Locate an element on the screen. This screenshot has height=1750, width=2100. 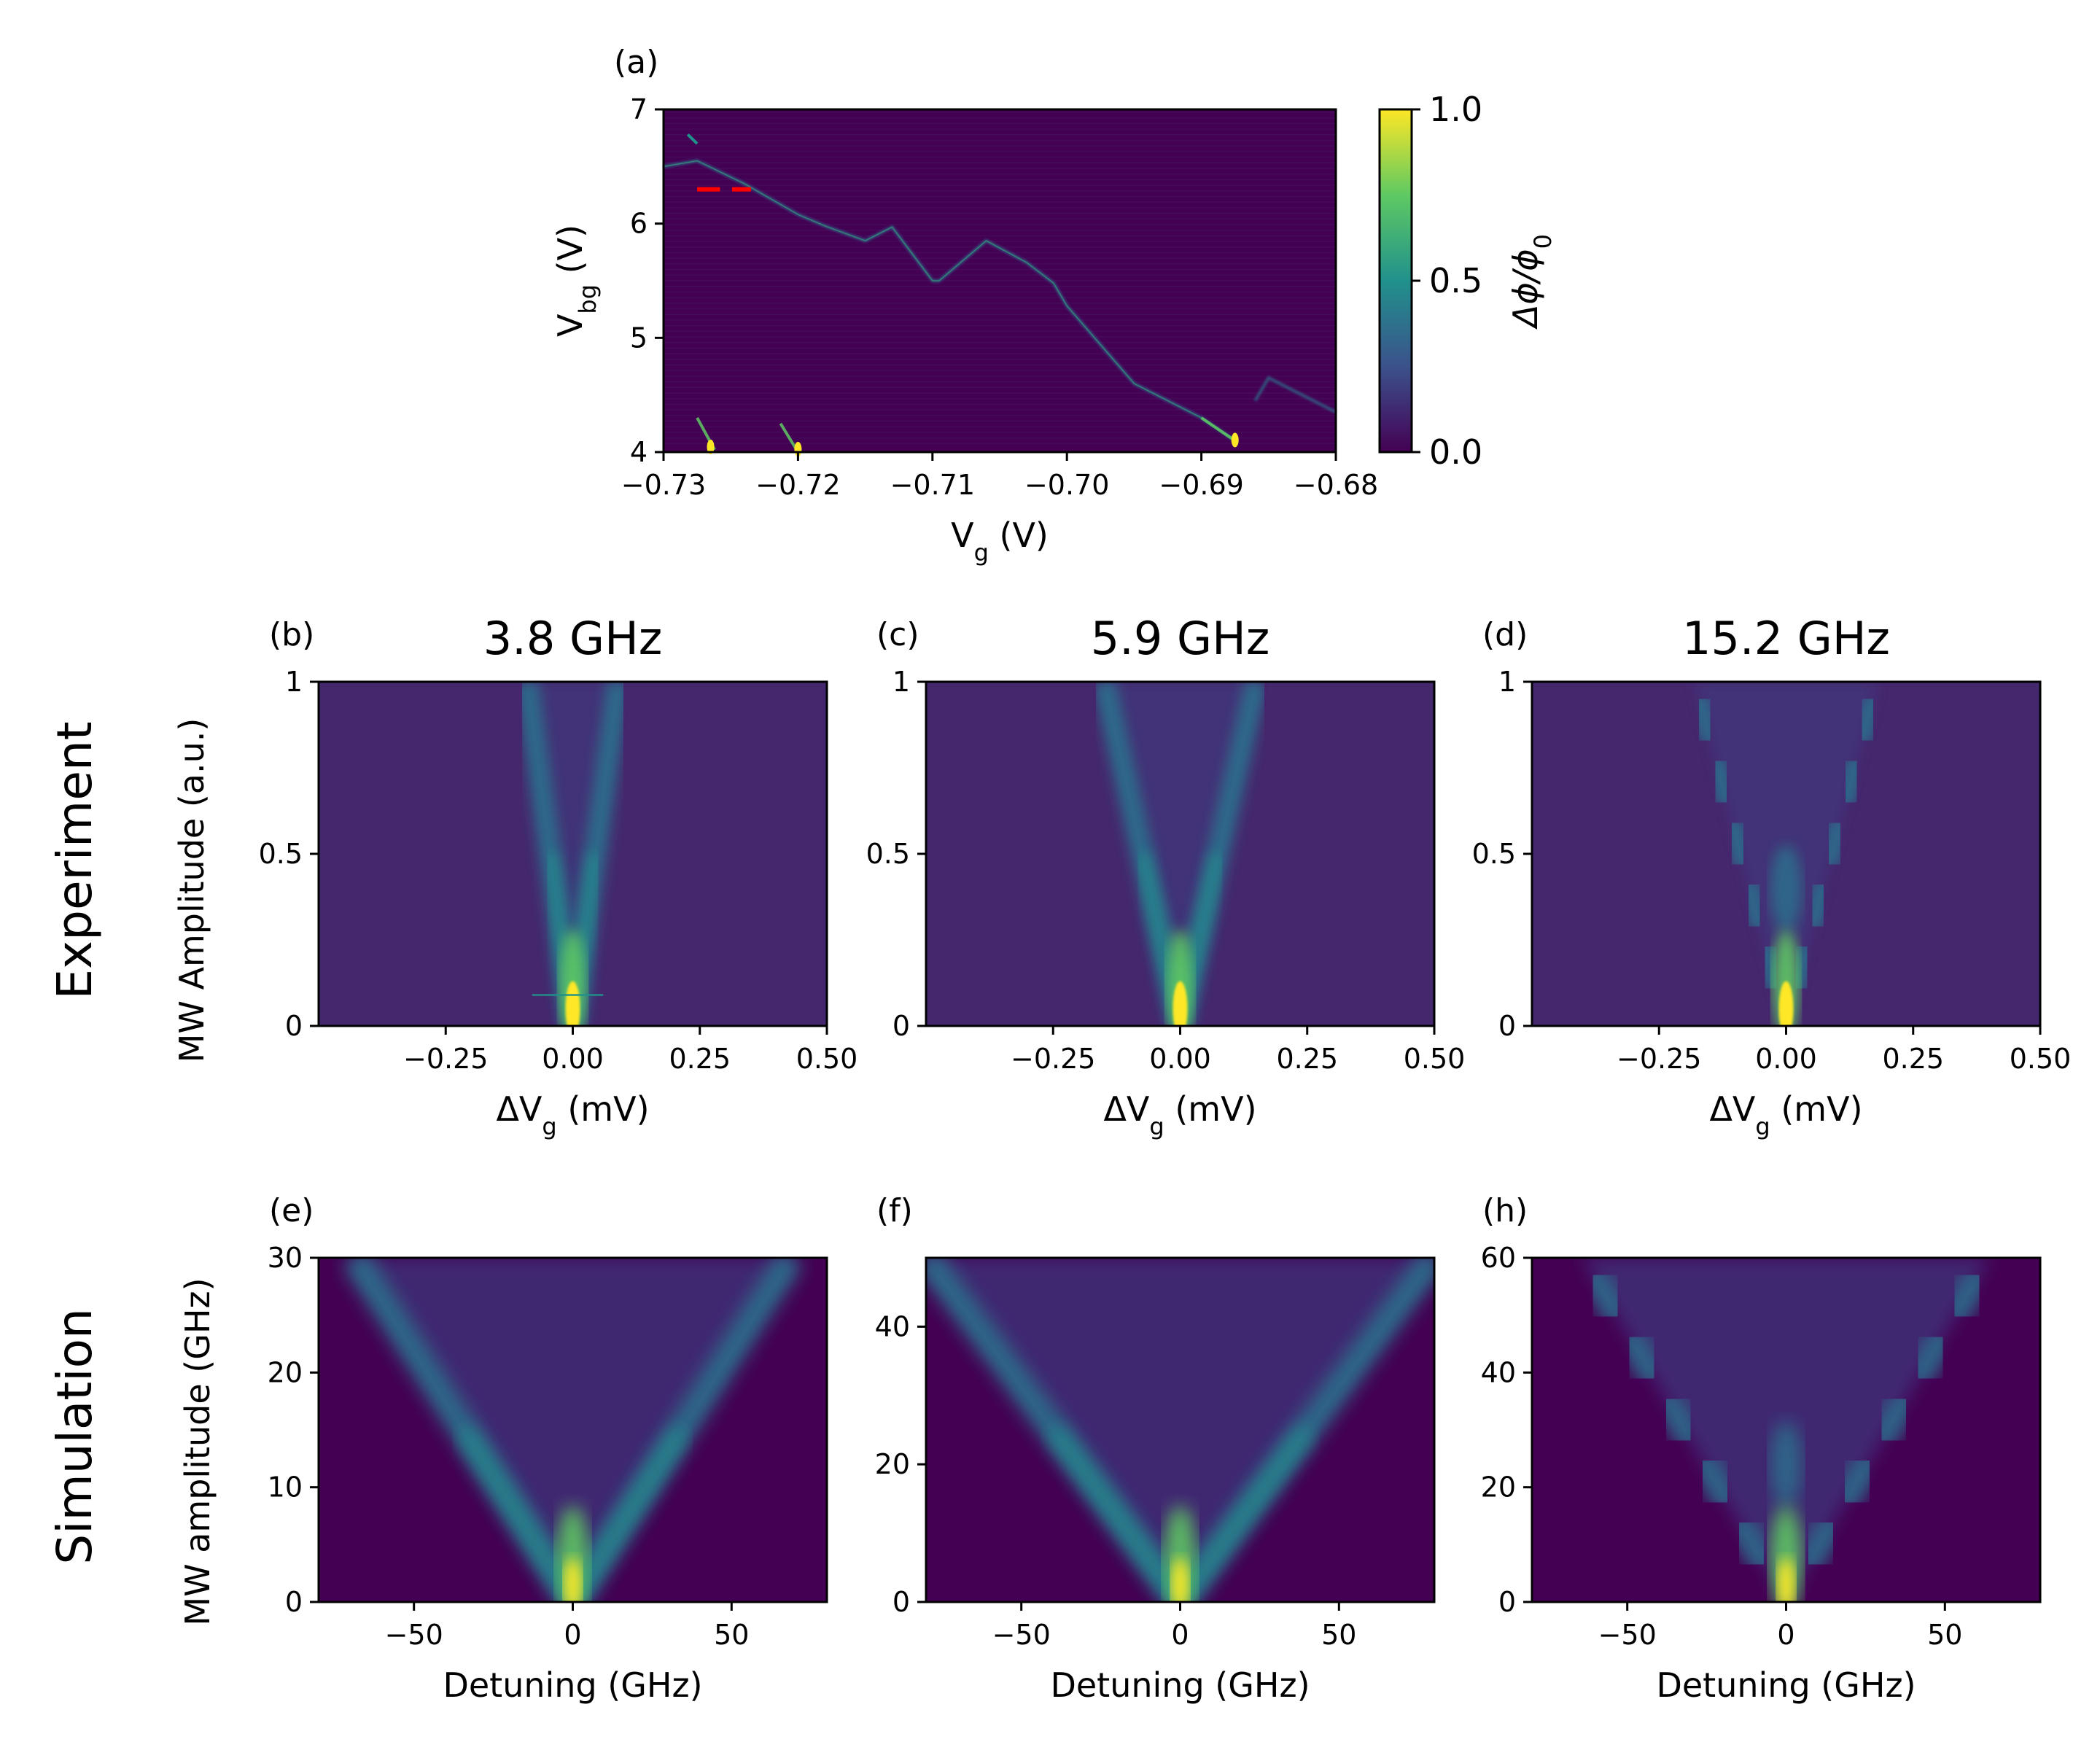
panel-label: (a) is located at coordinates (636, 62).